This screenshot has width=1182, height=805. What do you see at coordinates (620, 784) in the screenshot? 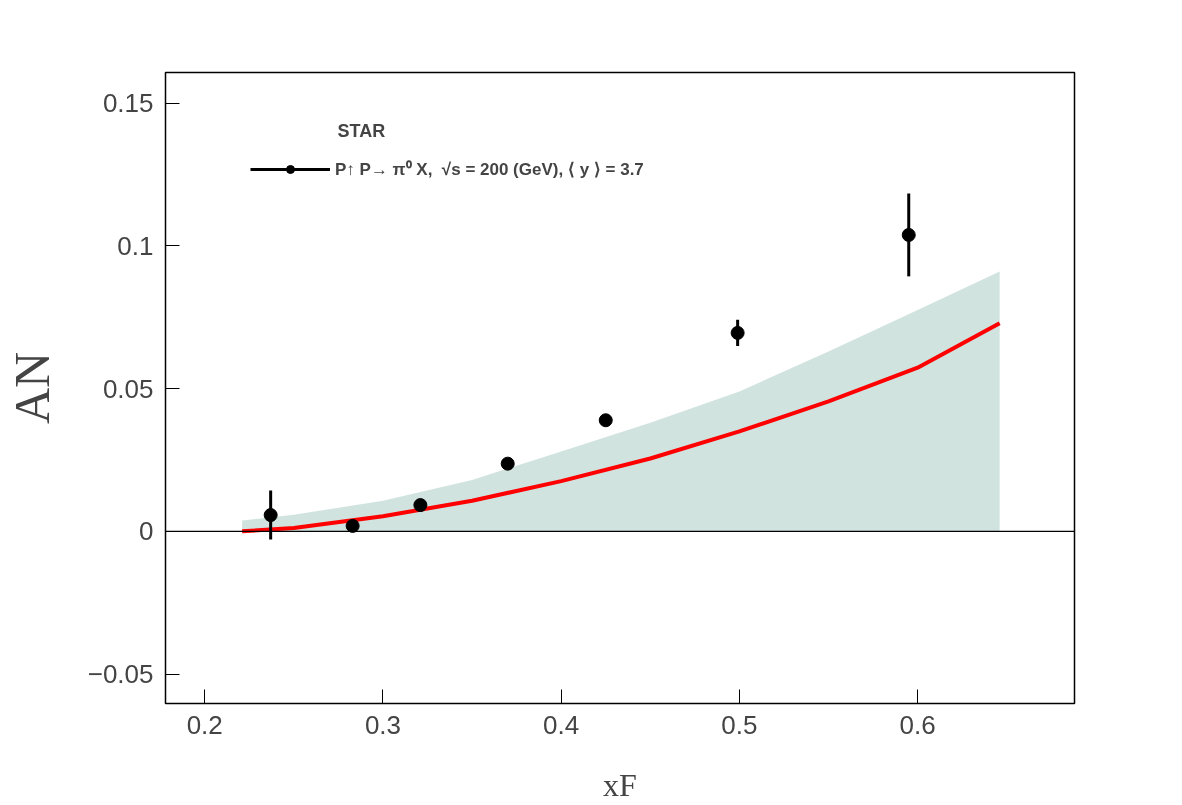
I see `x-axis-title: xF` at bounding box center [620, 784].